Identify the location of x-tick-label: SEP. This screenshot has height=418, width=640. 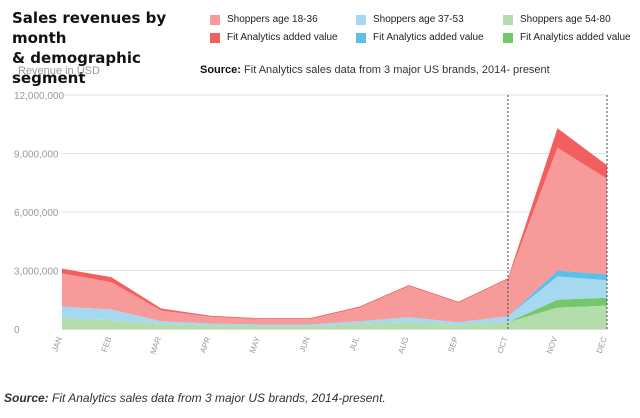
(453, 345).